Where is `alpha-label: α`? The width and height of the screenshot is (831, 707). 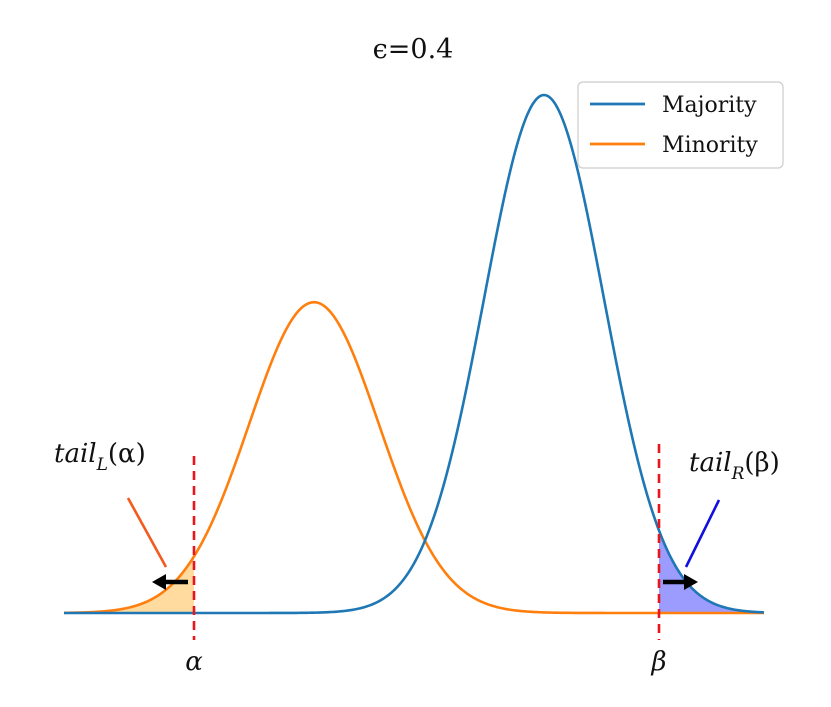
alpha-label: α is located at coordinates (194, 662).